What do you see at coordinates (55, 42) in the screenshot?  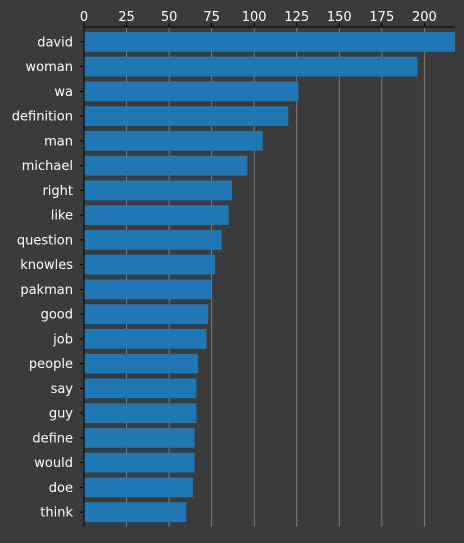 I see `y-tick-label: david` at bounding box center [55, 42].